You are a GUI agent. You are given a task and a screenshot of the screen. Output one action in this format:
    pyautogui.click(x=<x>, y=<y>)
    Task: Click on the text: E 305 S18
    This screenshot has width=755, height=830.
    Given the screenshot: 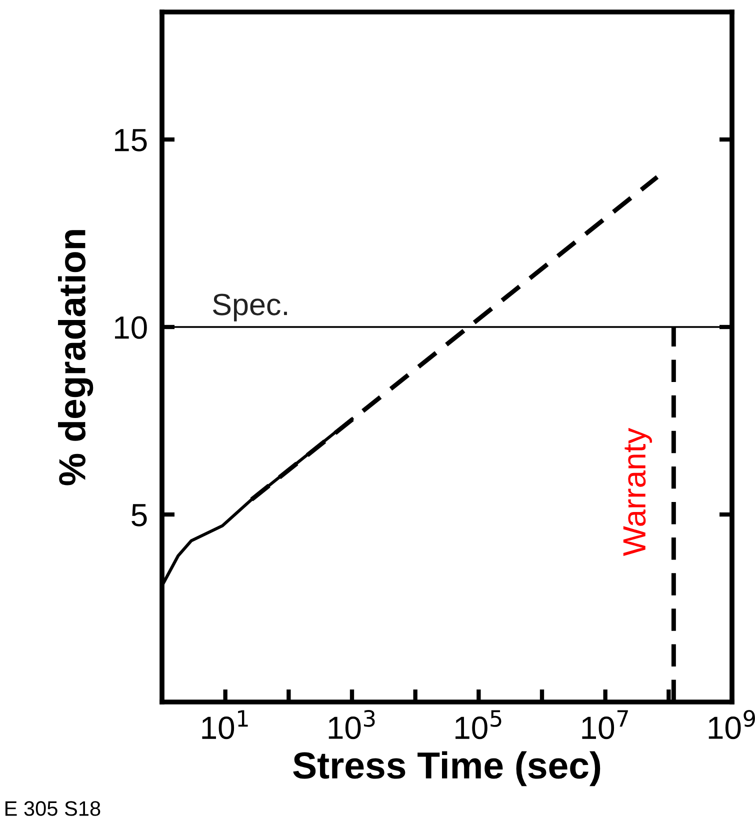 What is the action you would take?
    pyautogui.click(x=52, y=808)
    